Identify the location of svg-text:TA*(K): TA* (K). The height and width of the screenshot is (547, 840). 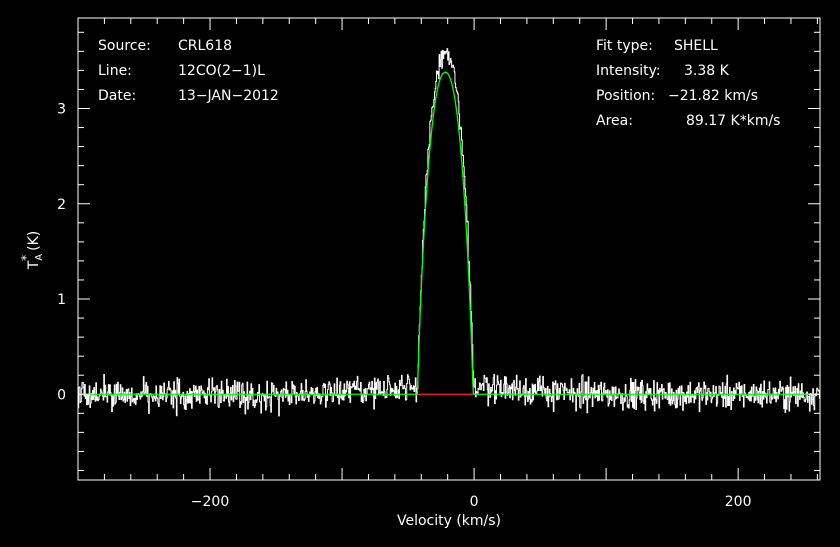
(32, 251).